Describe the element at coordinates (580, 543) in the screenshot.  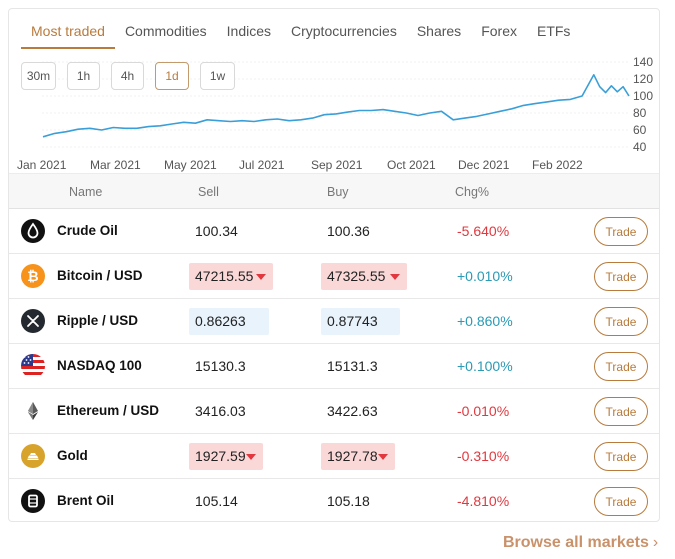
I see `browse-all-markets-link: Browse all markets ›` at that location.